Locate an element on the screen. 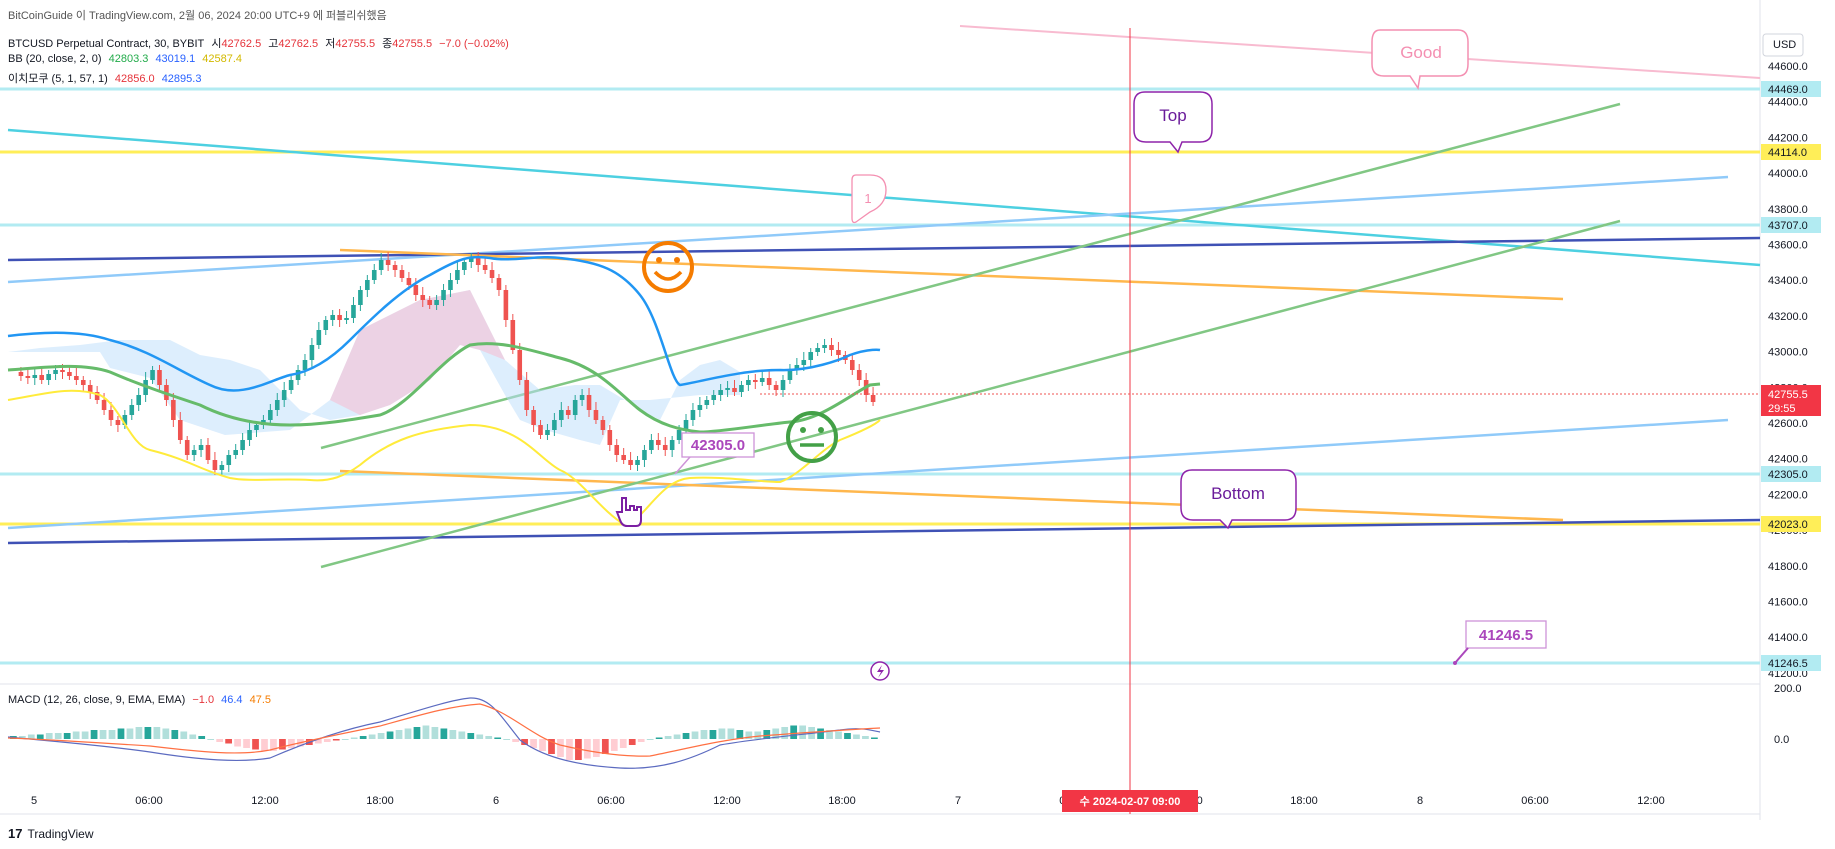 The width and height of the screenshot is (1835, 849). tradingview-brand: TradingView is located at coordinates (60, 833).